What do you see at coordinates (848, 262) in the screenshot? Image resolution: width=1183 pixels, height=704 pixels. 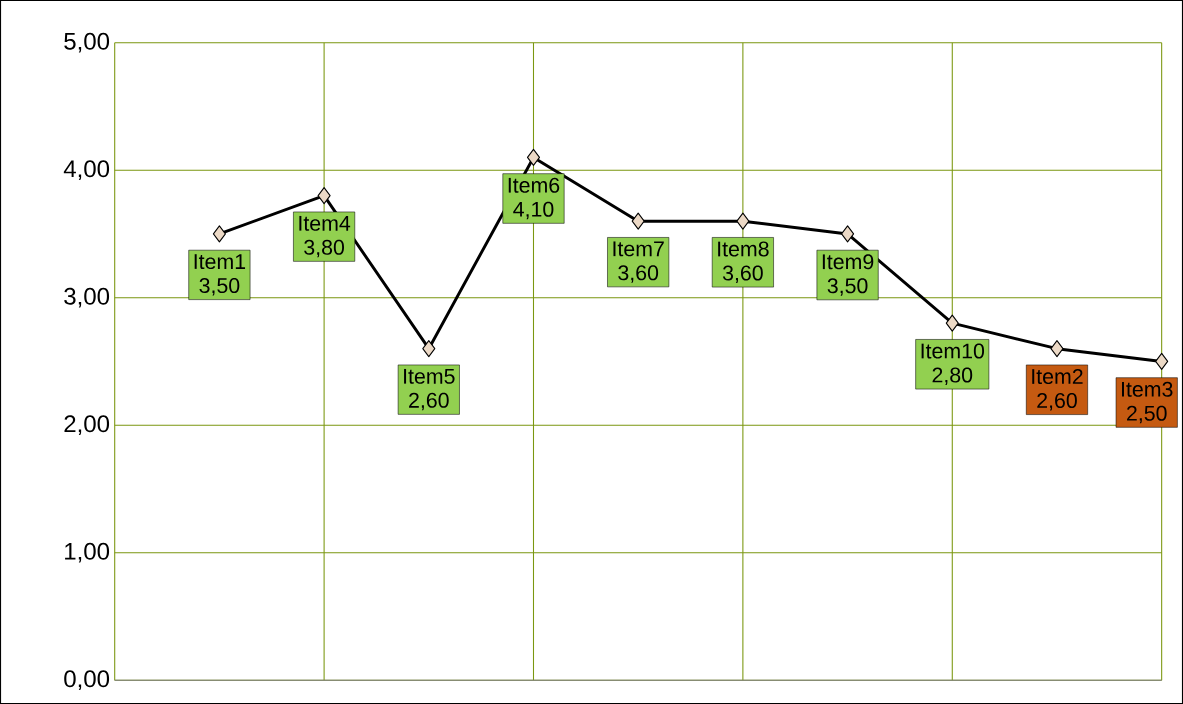 I see `x-tick-label: Item9` at bounding box center [848, 262].